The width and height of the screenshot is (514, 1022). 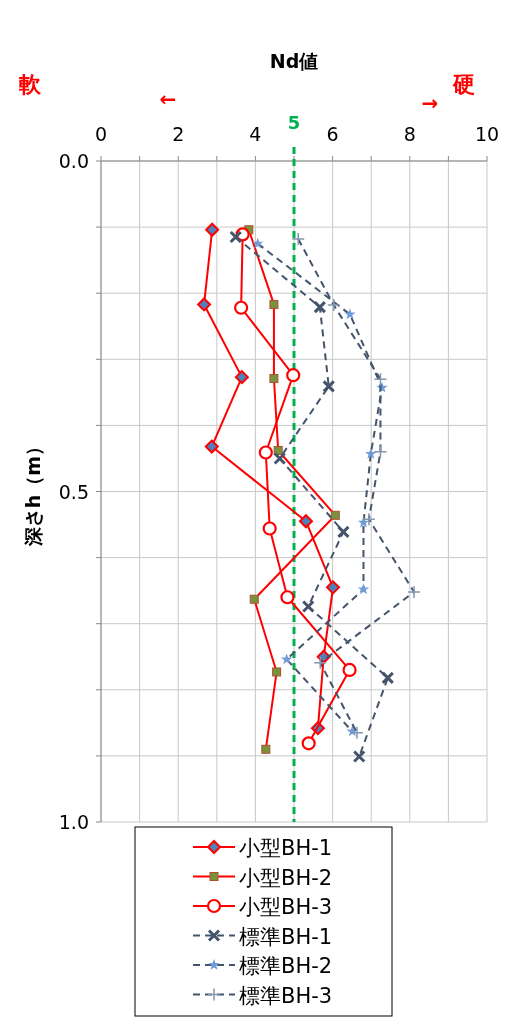 I want to click on y-tick-label: 0.5, so click(x=73, y=491).